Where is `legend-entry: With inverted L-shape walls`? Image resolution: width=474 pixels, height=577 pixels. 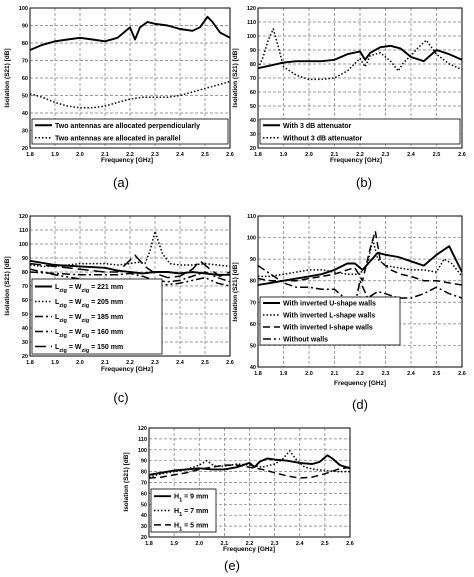
legend-entry: With inverted L-shape walls is located at coordinates (329, 316).